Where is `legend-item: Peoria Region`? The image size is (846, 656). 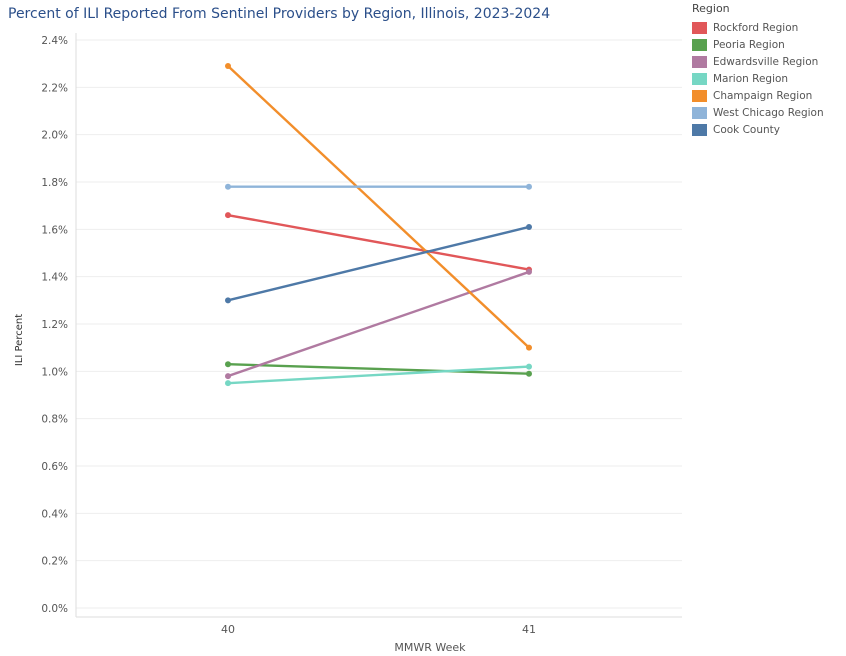 legend-item: Peoria Region is located at coordinates (758, 44).